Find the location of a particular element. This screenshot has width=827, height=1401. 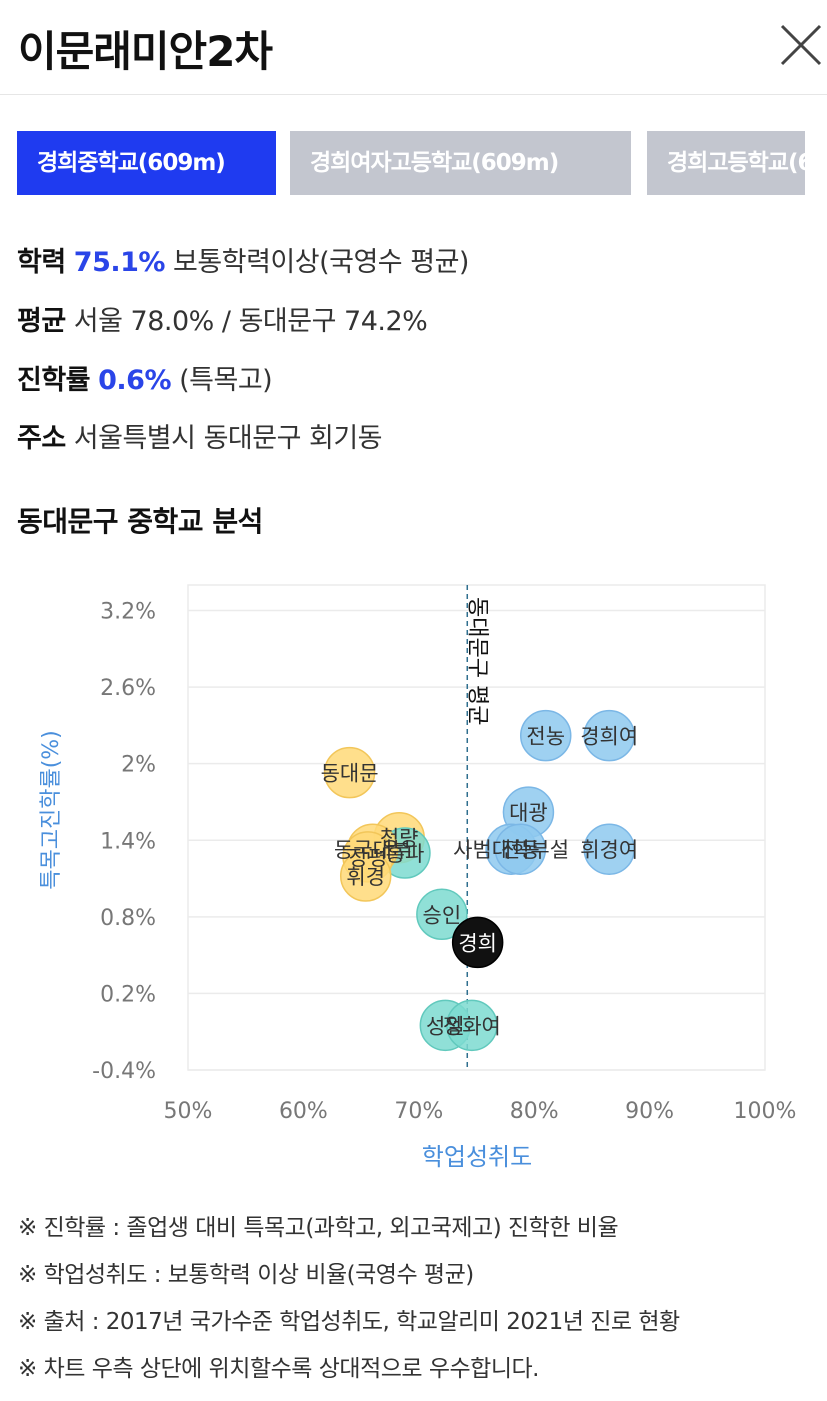

average-text: 서울 78.0% / 동대문구 74.2% is located at coordinates (250, 321).